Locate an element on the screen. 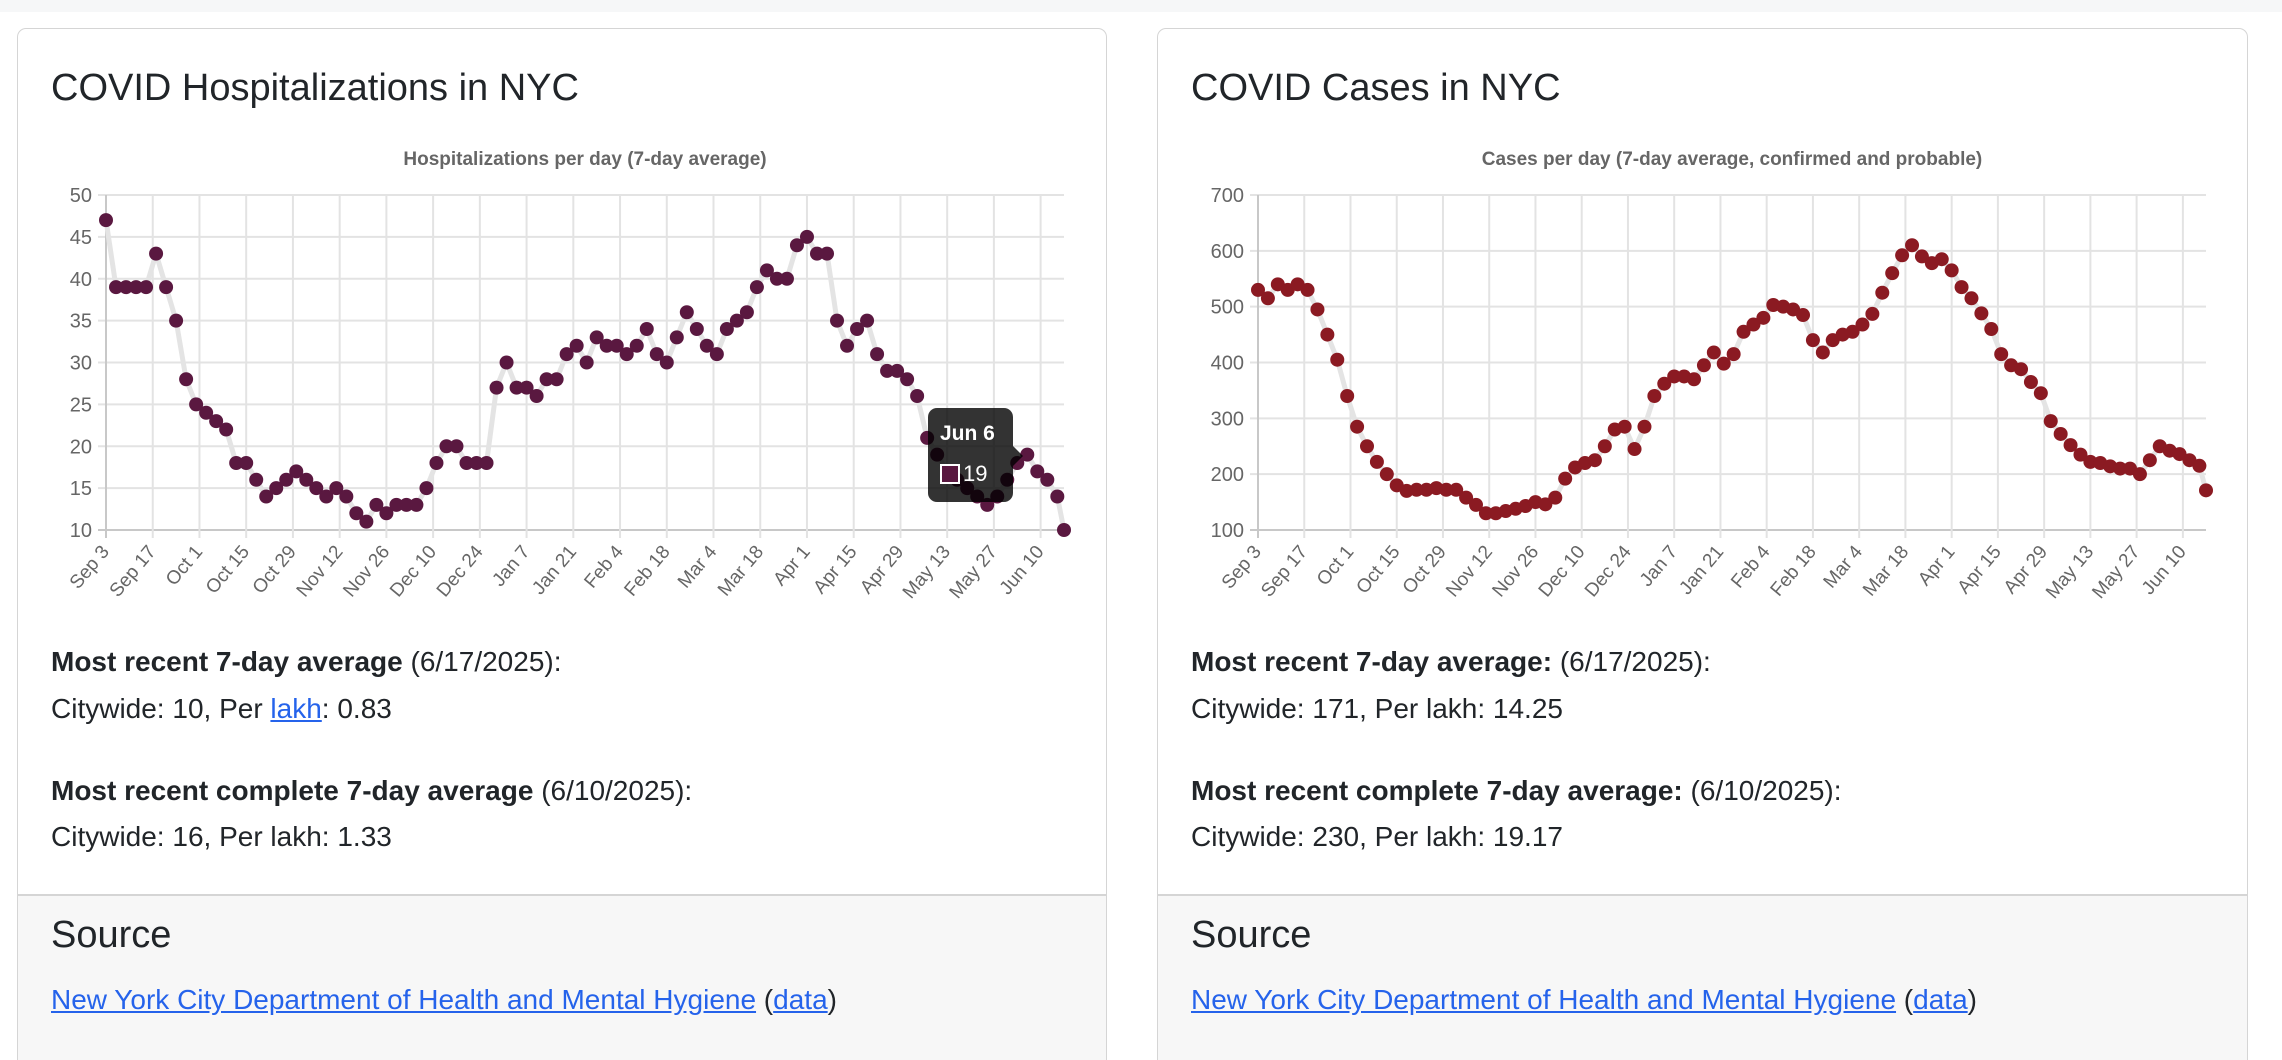  x-tick-label: Feb 18 is located at coordinates (1794, 571).